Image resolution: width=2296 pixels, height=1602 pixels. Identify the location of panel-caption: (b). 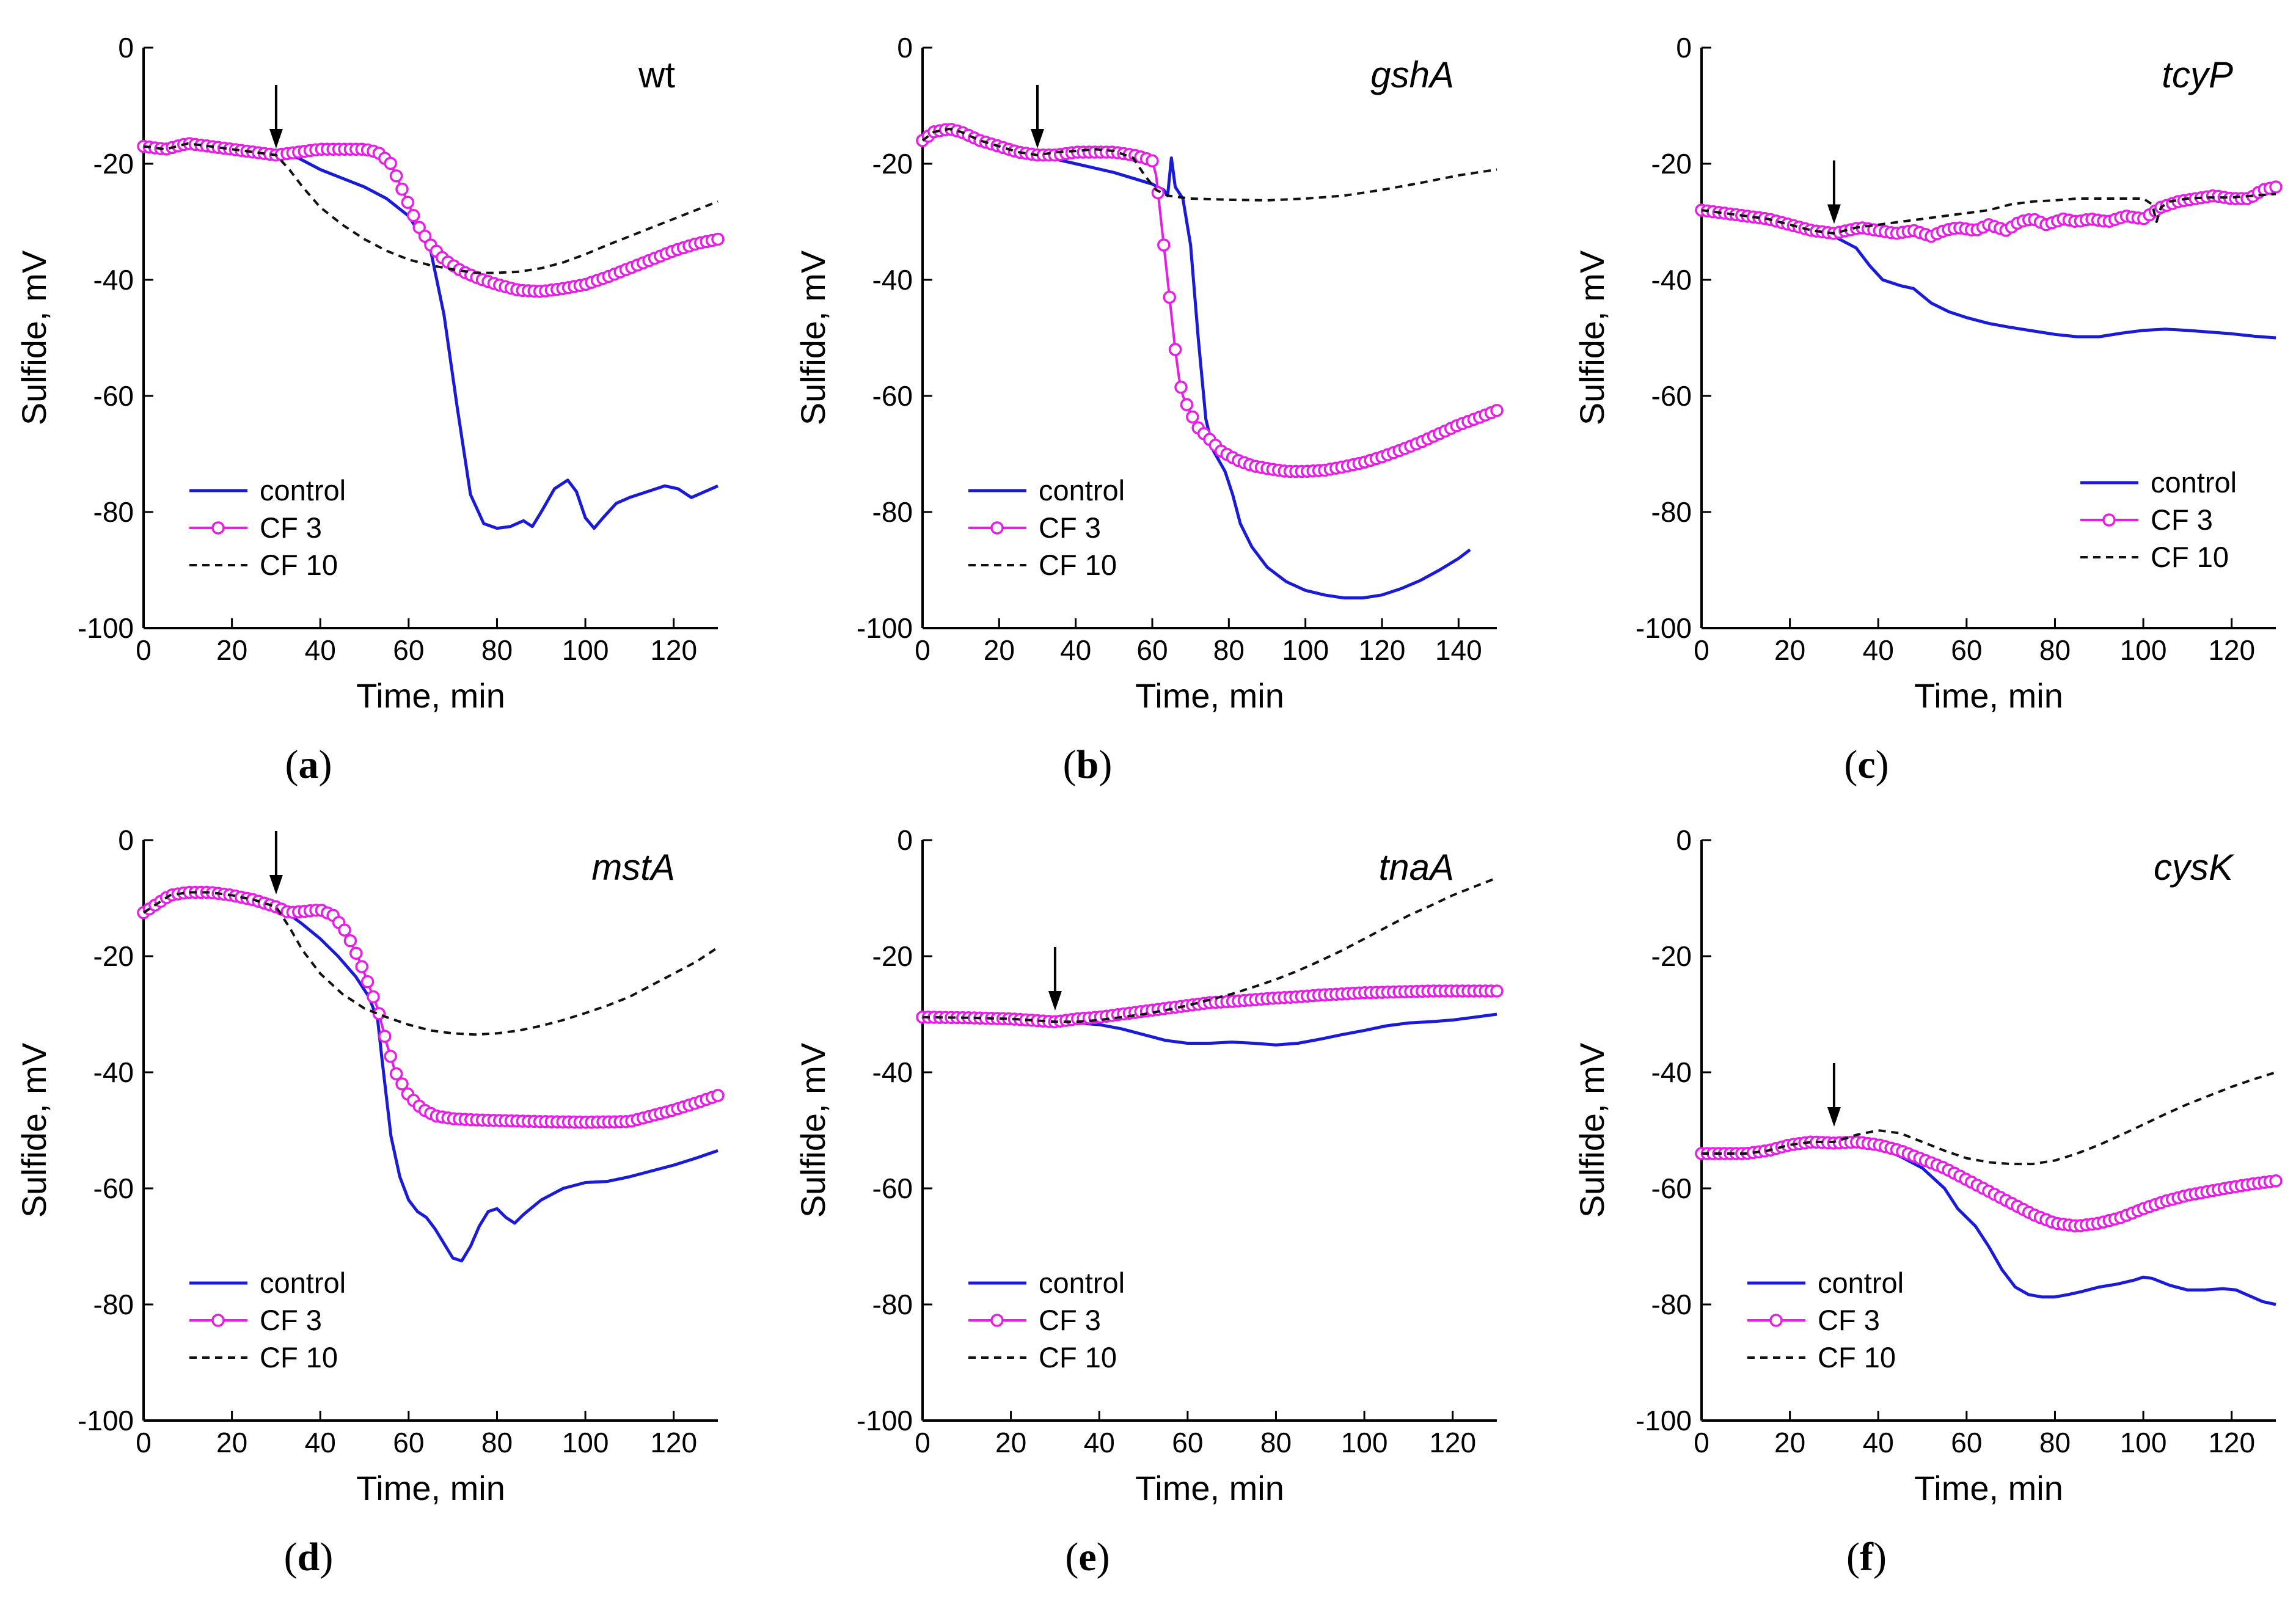
(1088, 764).